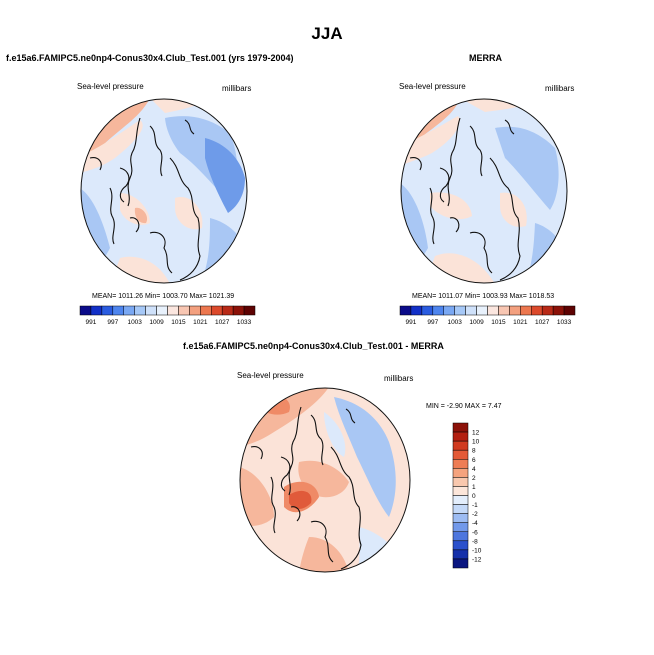  Describe the element at coordinates (564, 322) in the screenshot. I see `panel2-colorbar-tick-label: 1033` at that location.